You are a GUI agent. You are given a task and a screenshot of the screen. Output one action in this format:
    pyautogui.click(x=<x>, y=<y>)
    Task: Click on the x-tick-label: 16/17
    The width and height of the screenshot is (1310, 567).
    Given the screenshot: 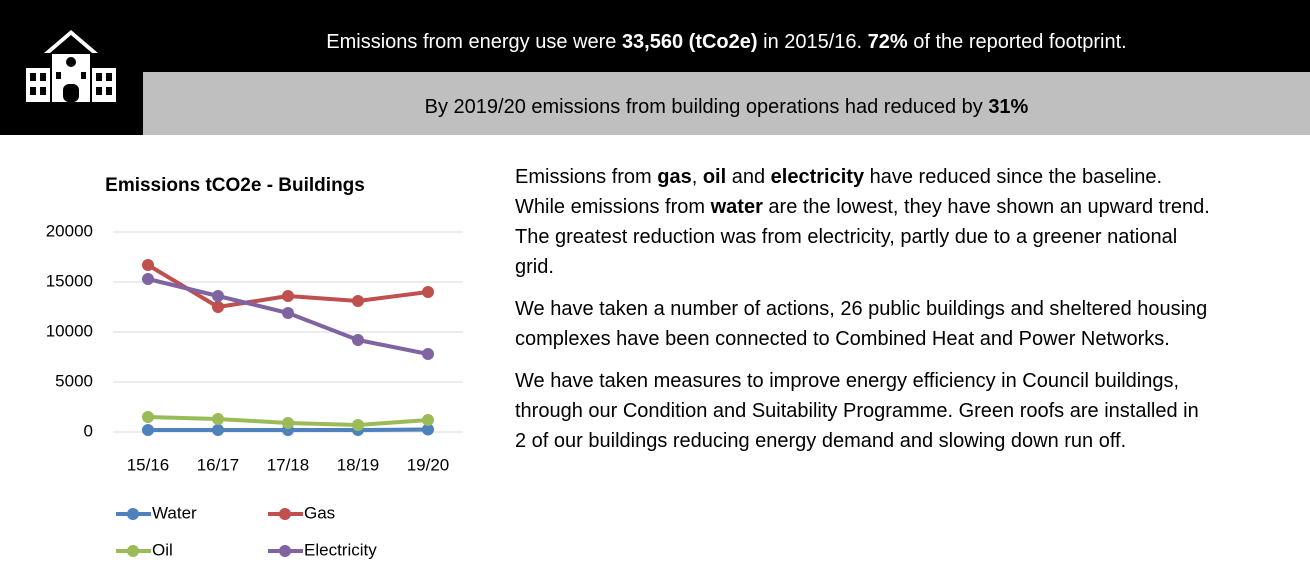 What is the action you would take?
    pyautogui.click(x=218, y=464)
    